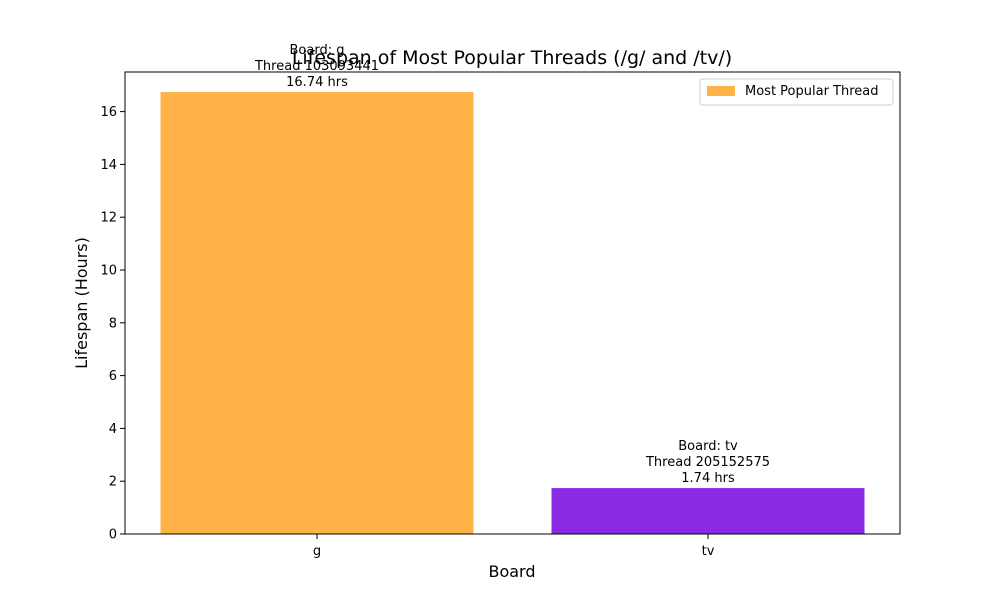 Image resolution: width=1000 pixels, height=600 pixels. What do you see at coordinates (511, 571) in the screenshot?
I see `x-axis-title: Board` at bounding box center [511, 571].